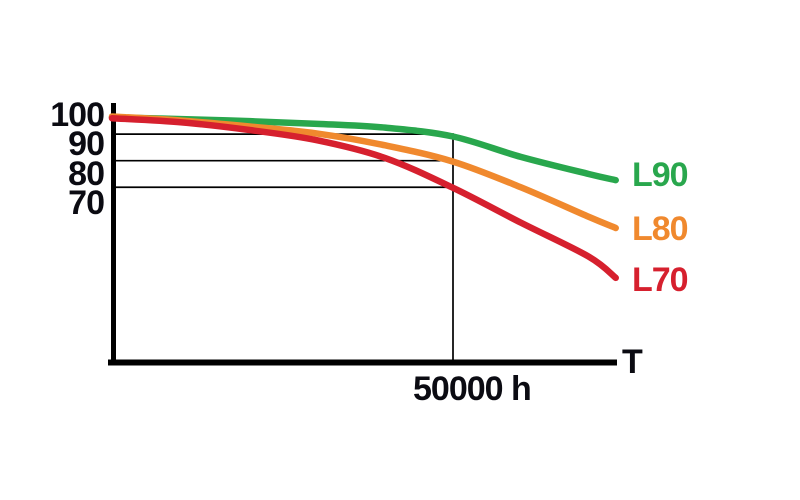 The height and width of the screenshot is (500, 800). Describe the element at coordinates (632, 362) in the screenshot. I see `x-axis-title: T` at that location.